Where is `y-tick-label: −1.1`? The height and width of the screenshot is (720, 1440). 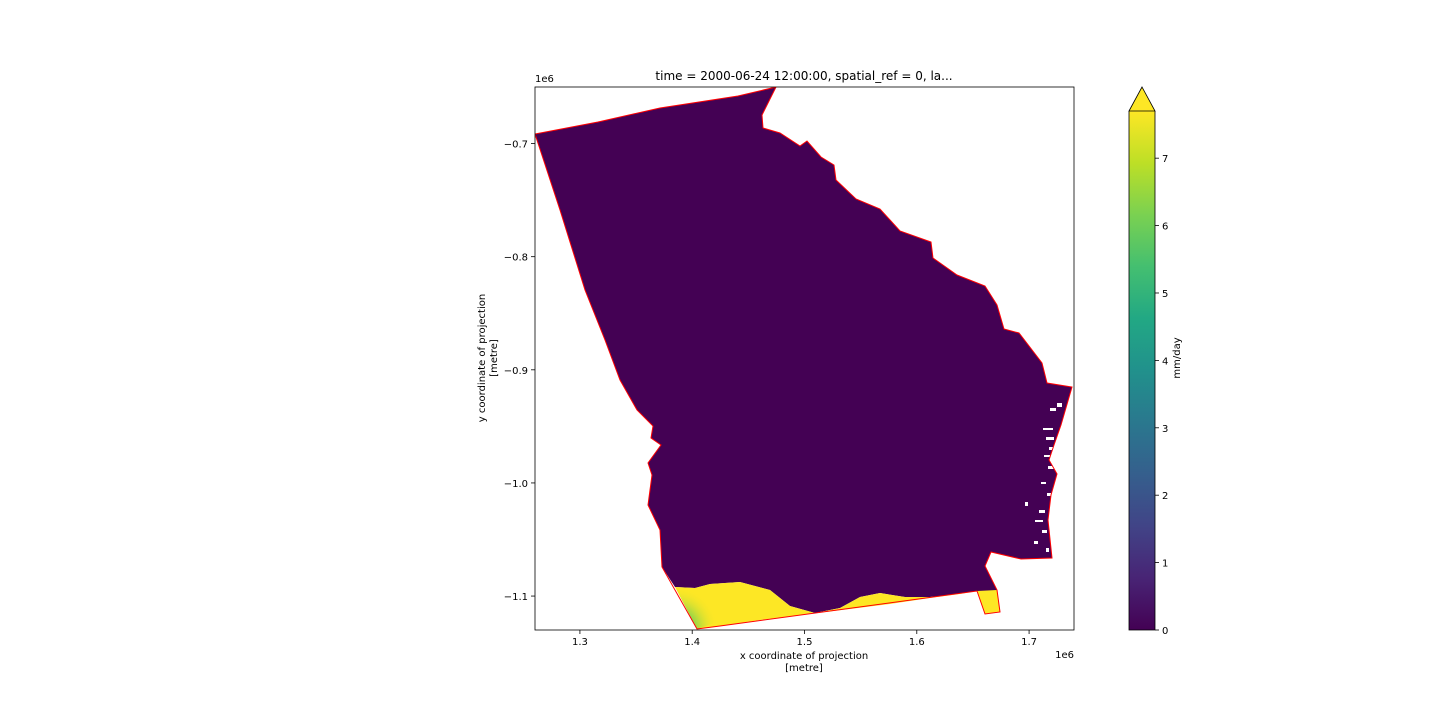 y-tick-label: −1.1 is located at coordinates (516, 597).